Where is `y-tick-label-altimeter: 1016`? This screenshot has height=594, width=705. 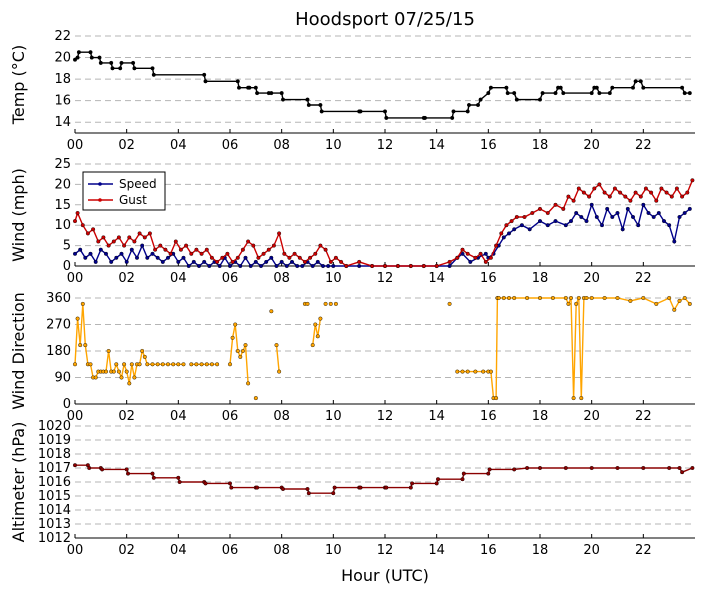 y-tick-label-altimeter: 1016 is located at coordinates (54, 482).